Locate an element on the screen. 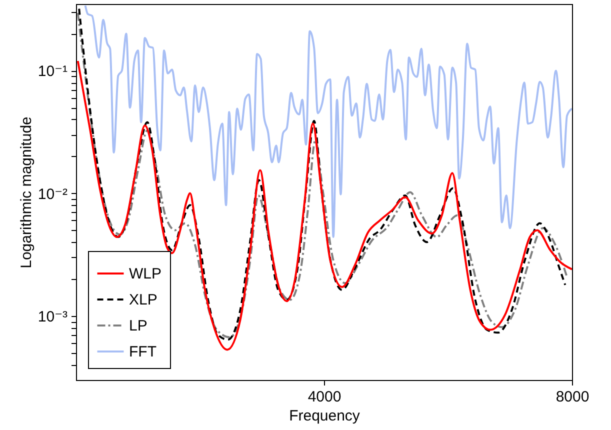  y-axis-title: Logarithmic magnitude is located at coordinates (26, 192).